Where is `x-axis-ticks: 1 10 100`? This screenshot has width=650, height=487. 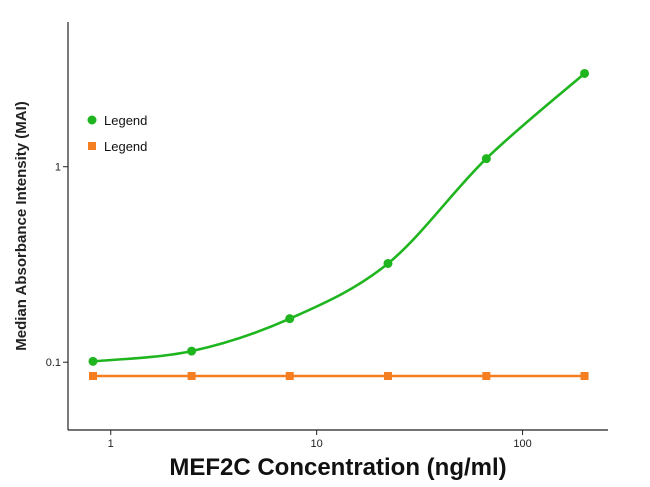 x-axis-ticks: 1 10 100 is located at coordinates (320, 440).